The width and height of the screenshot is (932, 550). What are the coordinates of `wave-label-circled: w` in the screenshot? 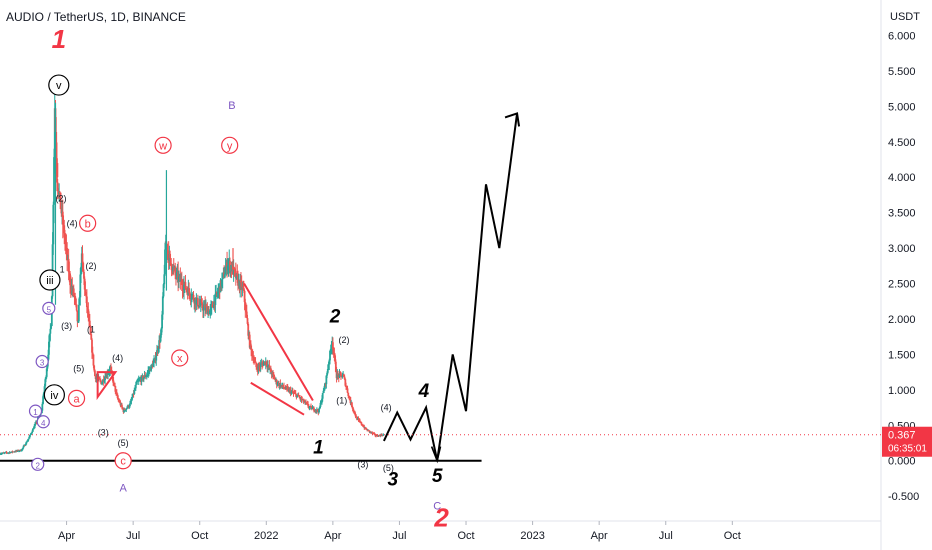 It's located at (162, 146).